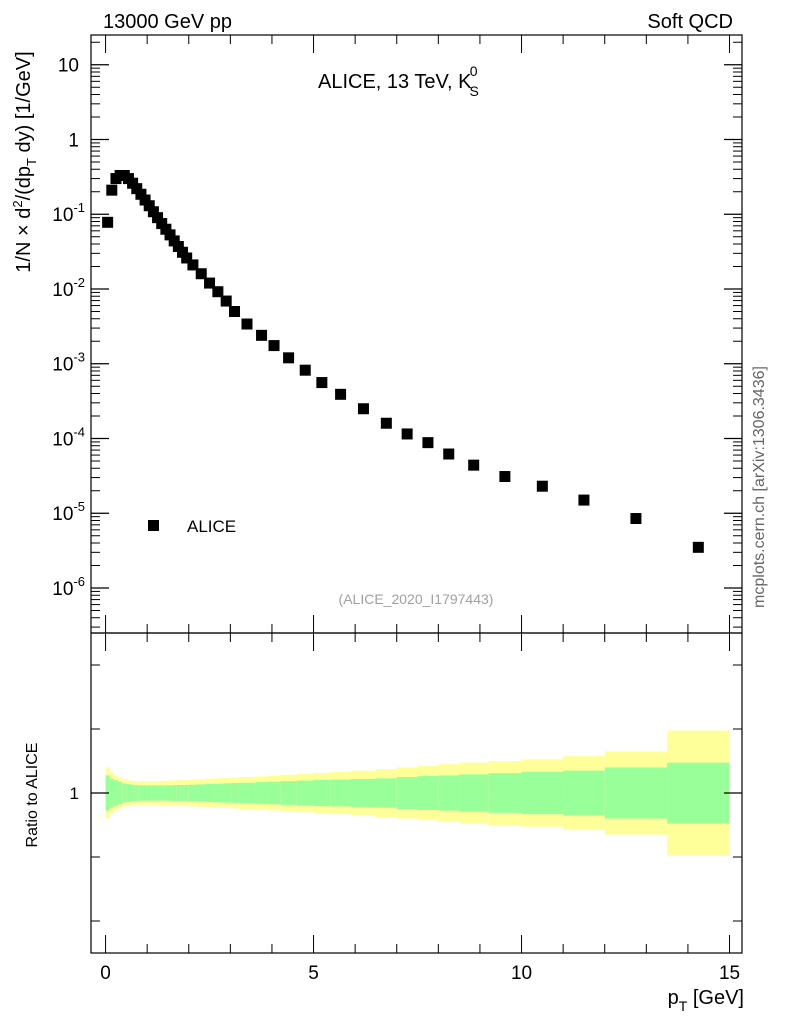  I want to click on x-tick-label: 0, so click(105, 973).